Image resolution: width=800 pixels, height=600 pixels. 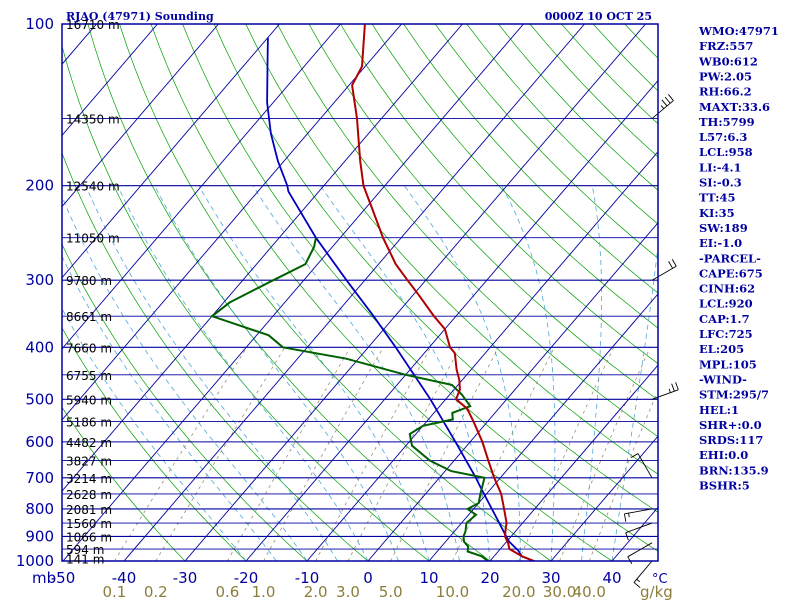 What do you see at coordinates (725, 92) in the screenshot?
I see `index-entry: RH:66.2` at bounding box center [725, 92].